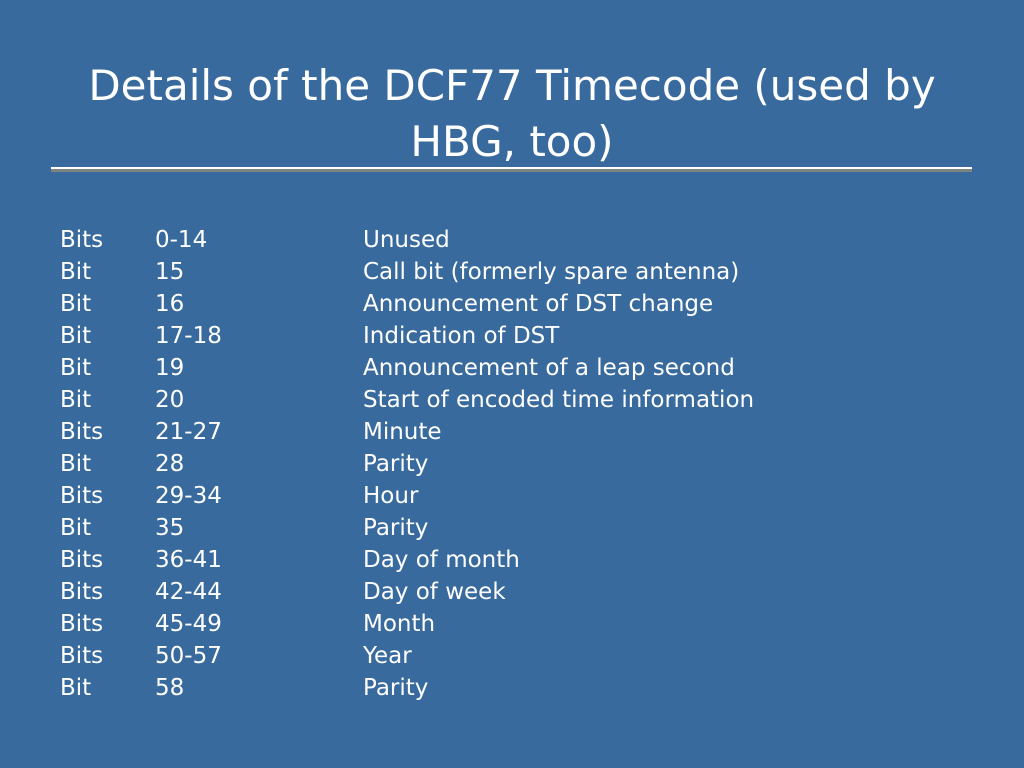  I want to click on bit-range: 50-57, so click(188, 656).